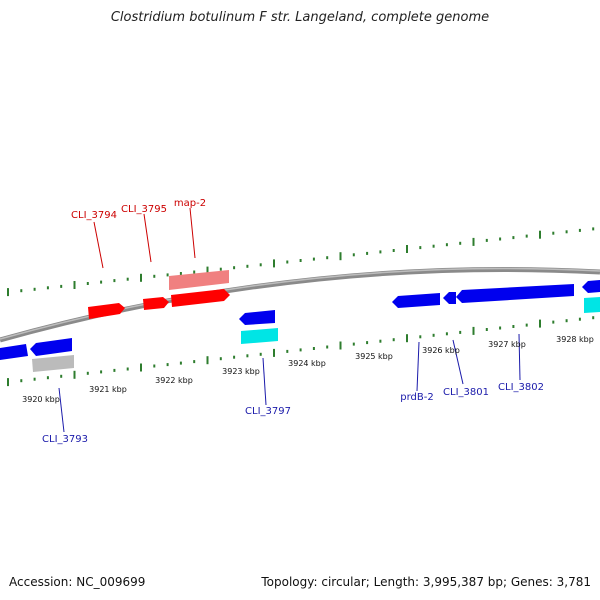 The image size is (600, 600). What do you see at coordinates (259, 336) in the screenshot?
I see `gene-cli-3797-rna` at bounding box center [259, 336].